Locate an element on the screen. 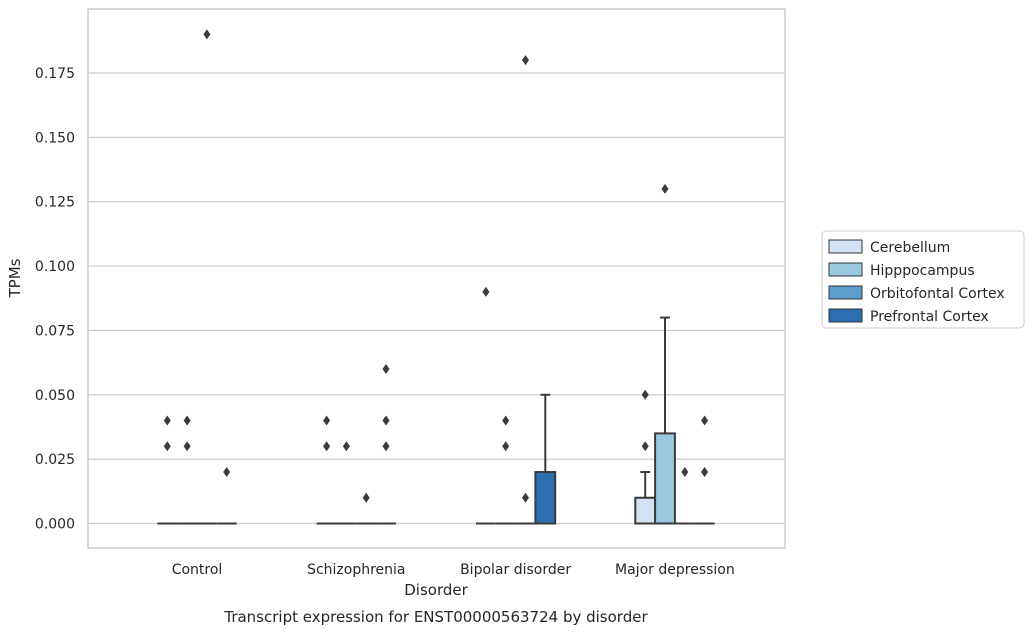 Image resolution: width=1033 pixels, height=634 pixels. legend-label: Cerebellum is located at coordinates (910, 248).